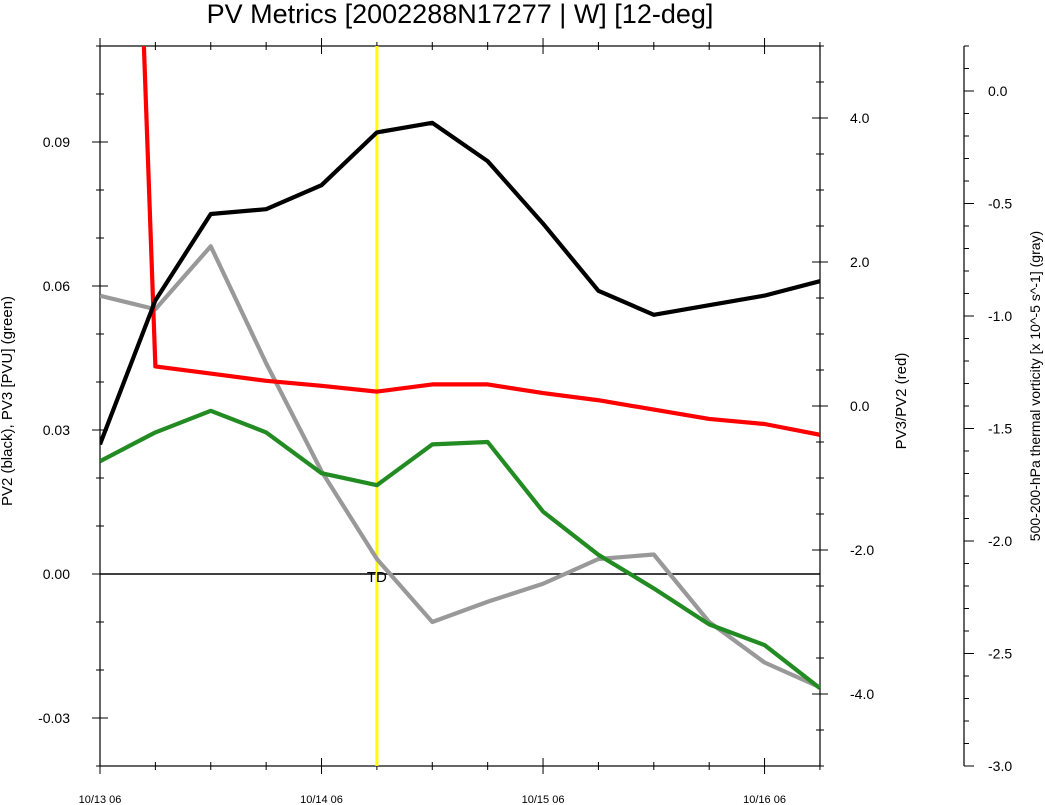 The height and width of the screenshot is (805, 1045). Describe the element at coordinates (860, 118) in the screenshot. I see `right-tick-label: 4.0` at that location.